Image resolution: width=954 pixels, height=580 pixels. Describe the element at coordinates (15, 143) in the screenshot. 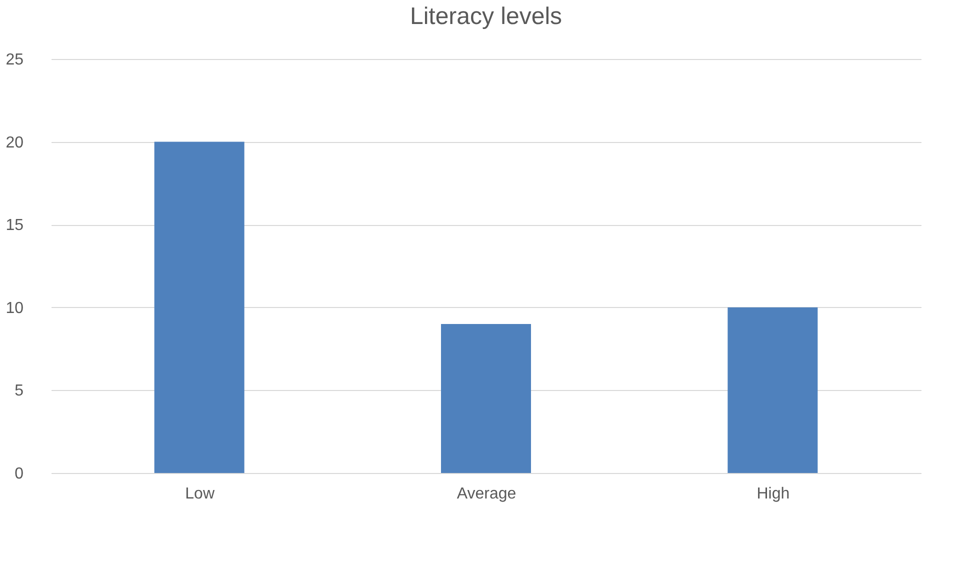

I see `y-tick-label: 20` at that location.